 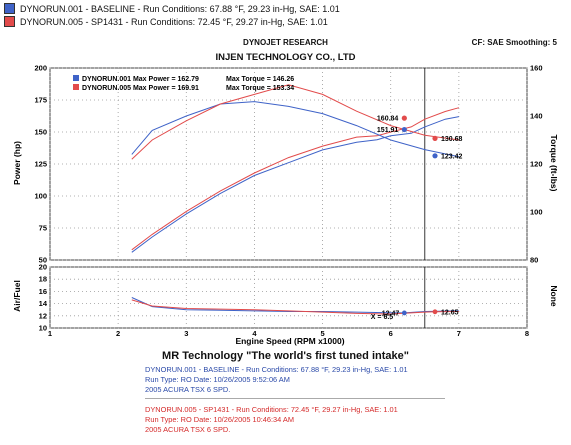 What do you see at coordinates (527, 333) in the screenshot?
I see `x-tick-label: 8` at bounding box center [527, 333].